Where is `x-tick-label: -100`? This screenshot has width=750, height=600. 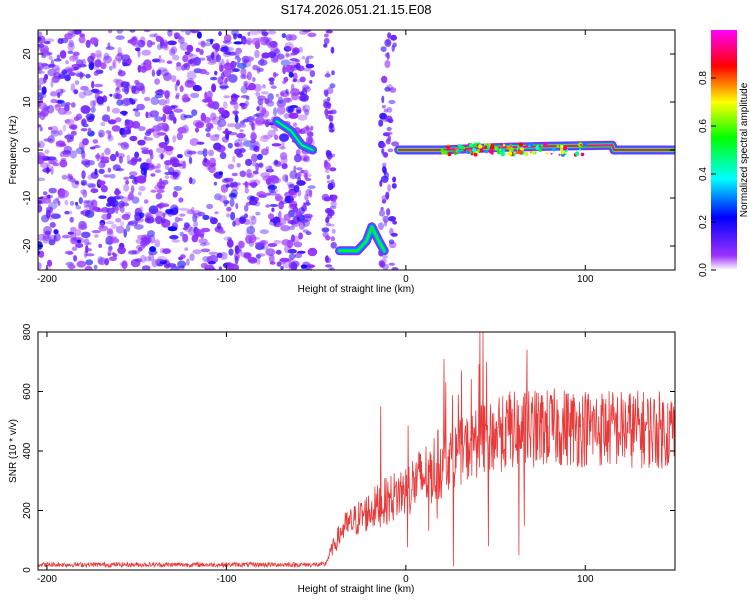
x-tick-label: -100 is located at coordinates (226, 279).